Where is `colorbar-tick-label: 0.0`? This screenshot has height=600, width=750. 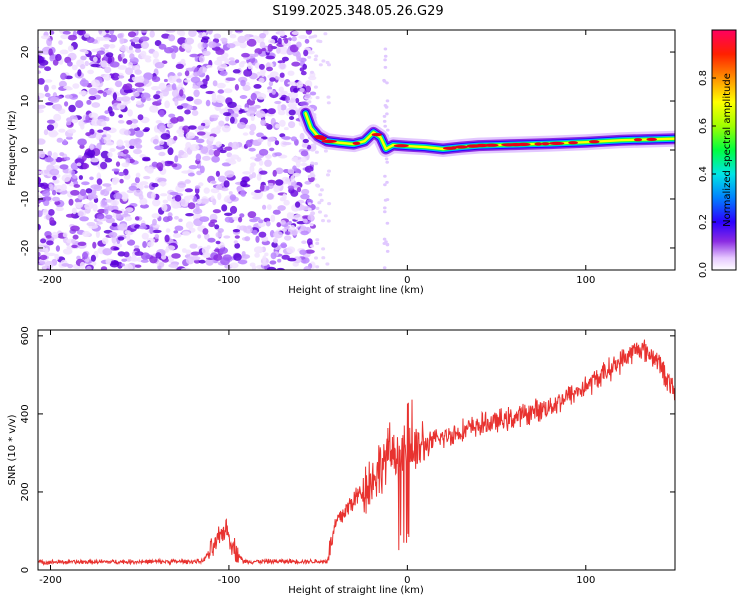
colorbar-tick-label: 0.0 is located at coordinates (703, 270).